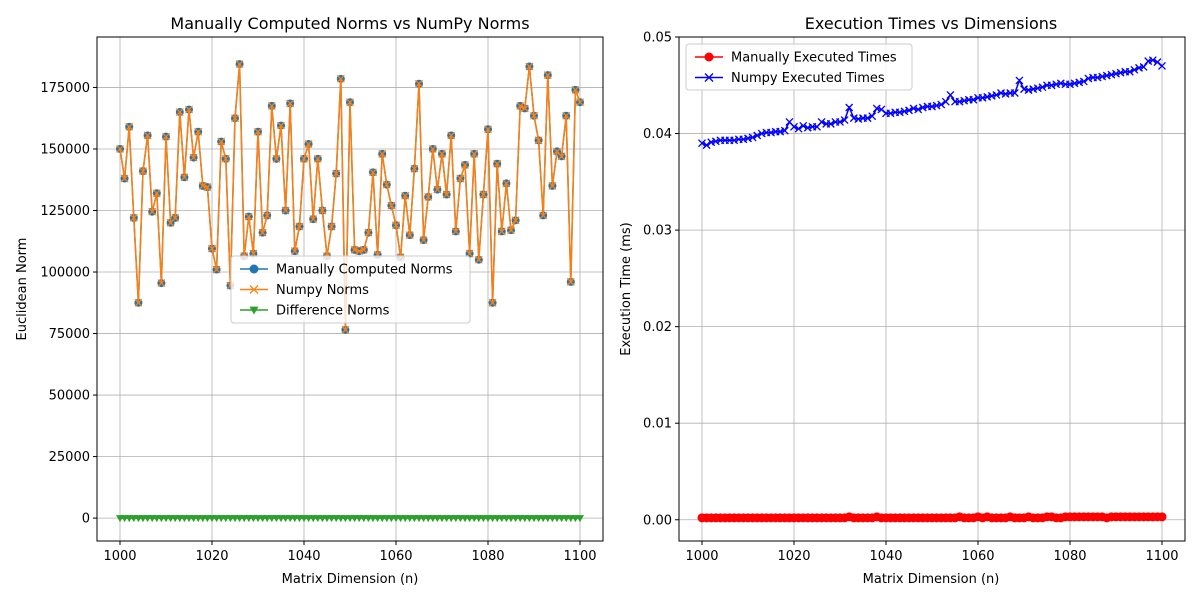 The image size is (1200, 600). I want to click on series-difference-norms, so click(350, 519).